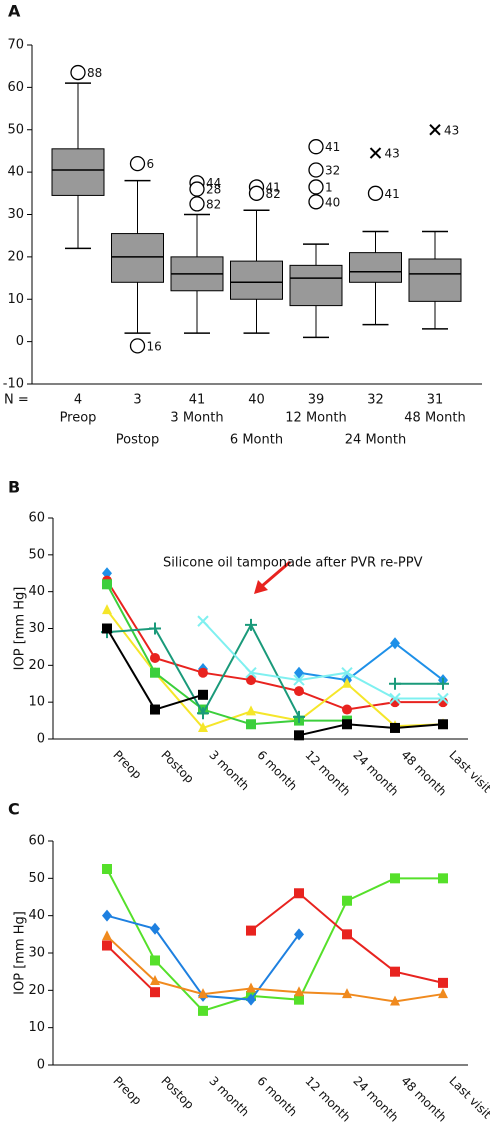 The image size is (490, 1134). I want to click on y-tick-label: 40, so click(36, 591).